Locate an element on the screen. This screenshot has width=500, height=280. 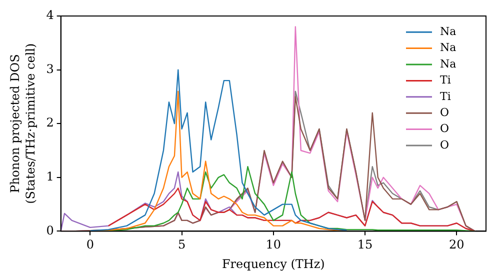
x-tick-label: 15 is located at coordinates (365, 245).